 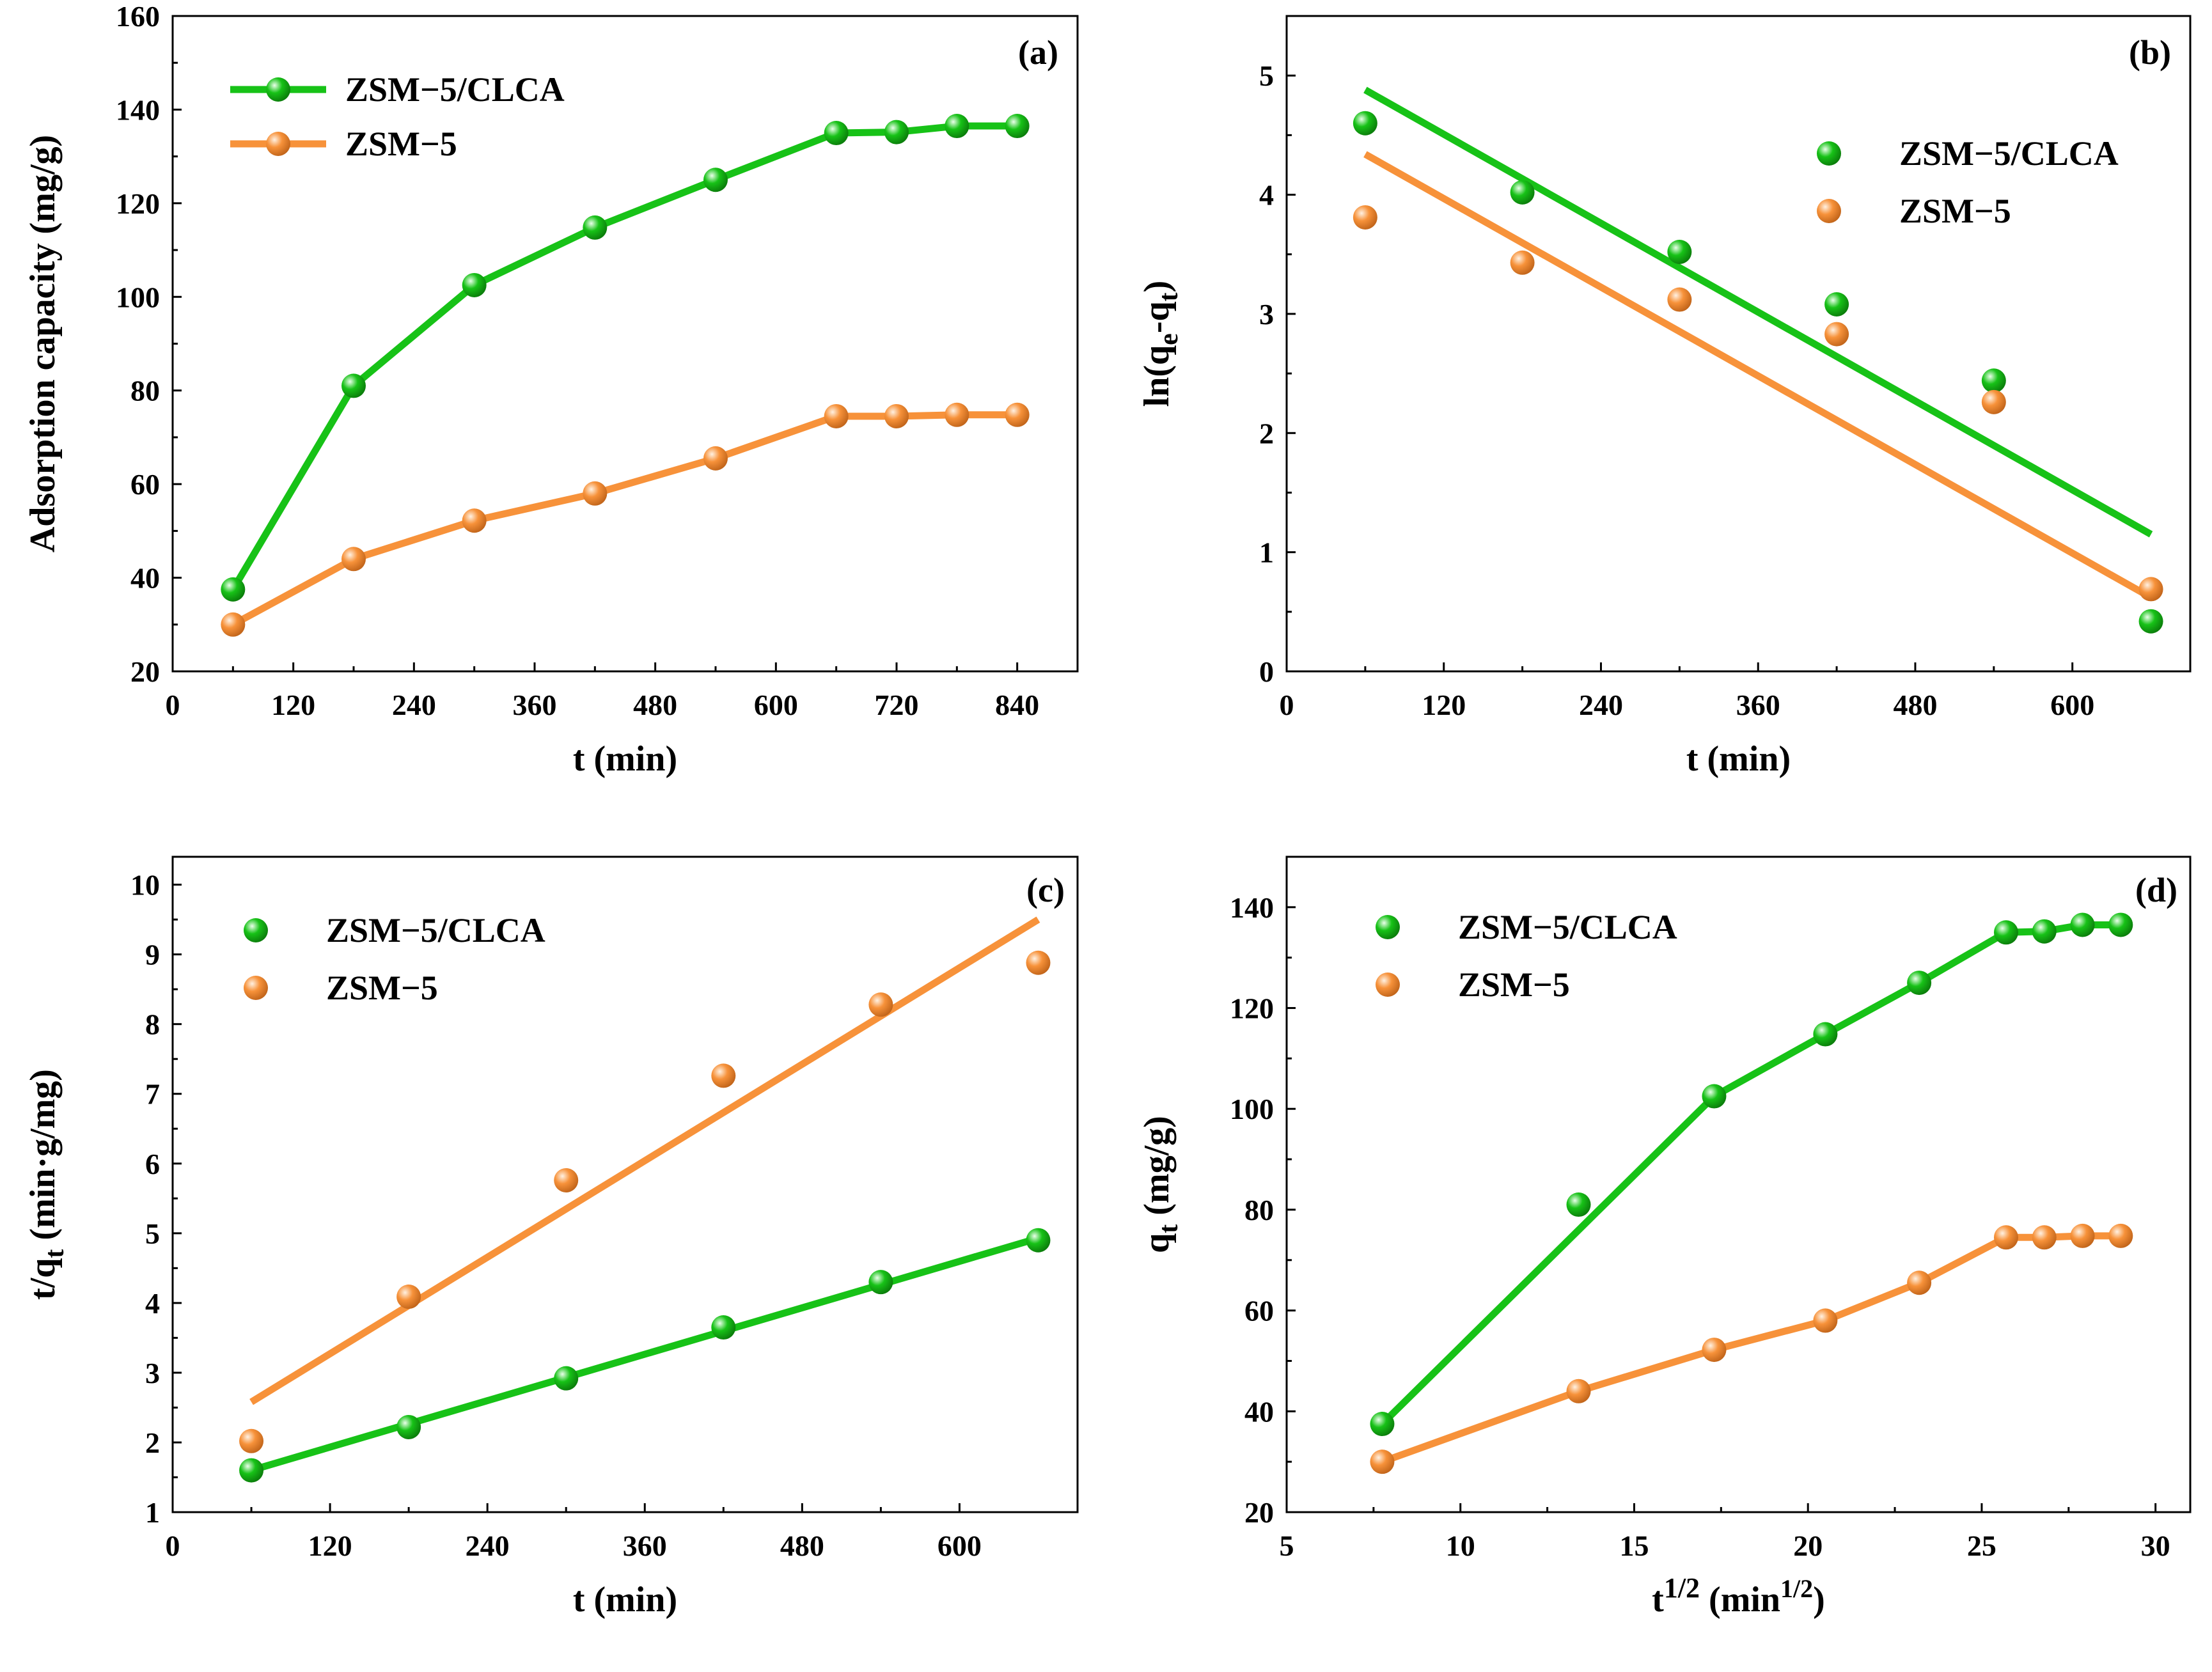 I want to click on x-tick-label: 10, so click(x=1461, y=1545).